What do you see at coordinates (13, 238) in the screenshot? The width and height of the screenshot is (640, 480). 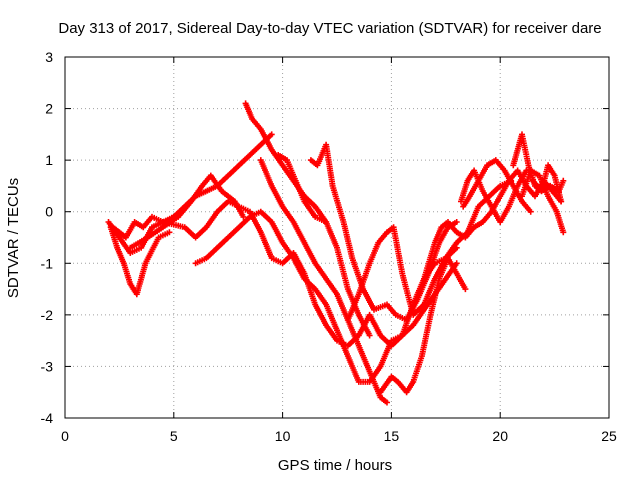 I see `y-axis-label: SDTVAR / TECUs` at bounding box center [13, 238].